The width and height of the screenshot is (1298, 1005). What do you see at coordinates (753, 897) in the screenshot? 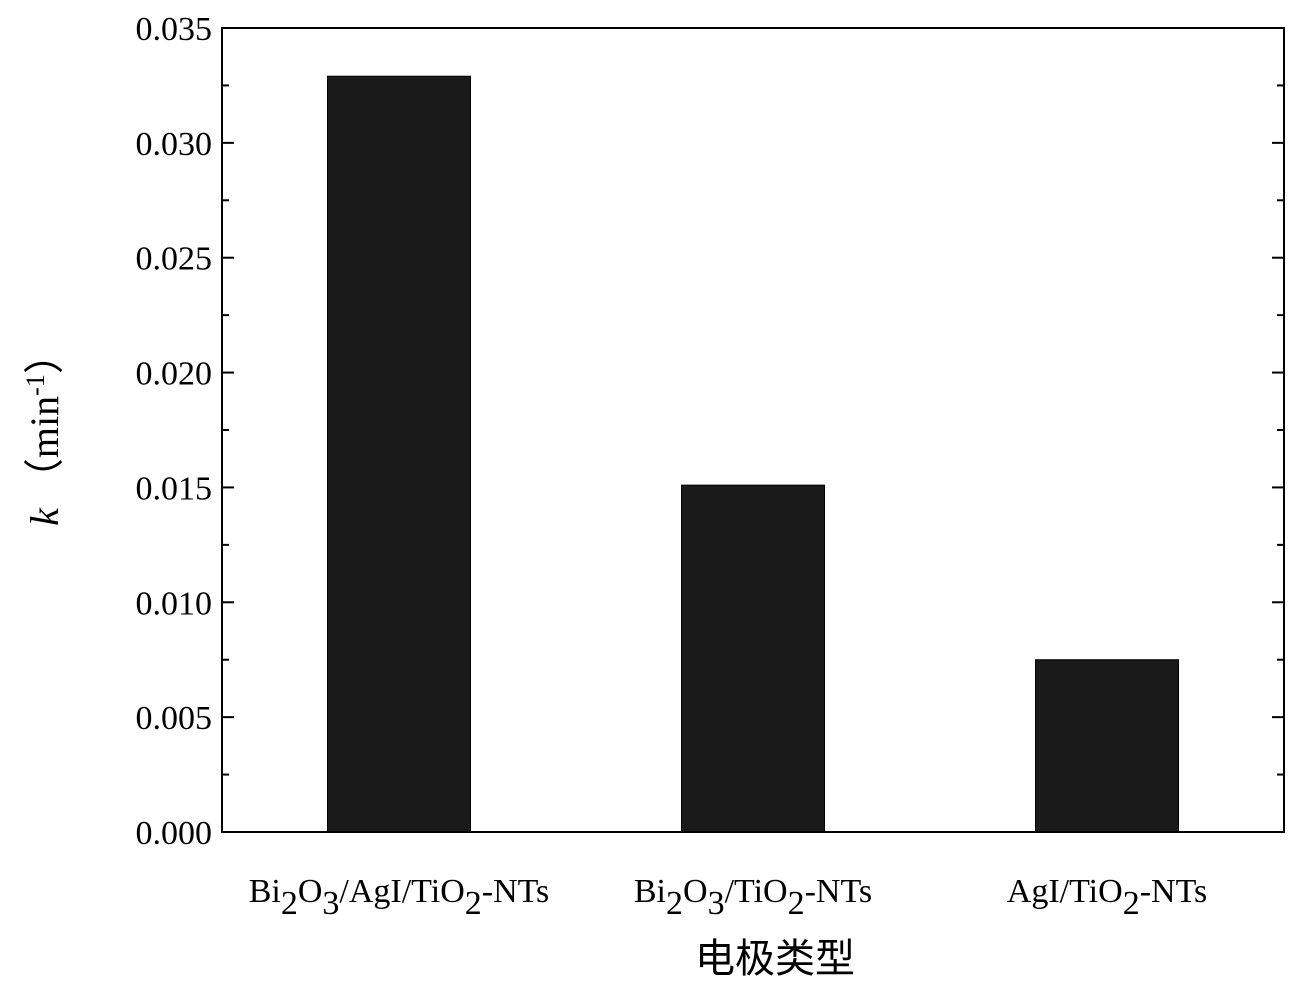
I see `x-category-label: Bi2O3/TiO2-NTs` at bounding box center [753, 897].